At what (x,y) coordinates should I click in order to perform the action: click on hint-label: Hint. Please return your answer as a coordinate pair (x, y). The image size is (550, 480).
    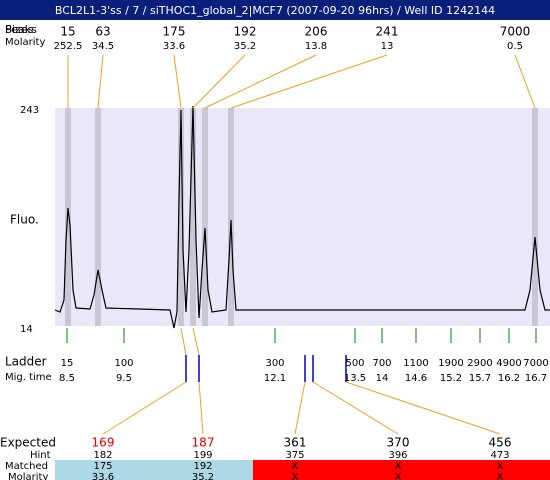
    Looking at the image, I should click on (40, 455).